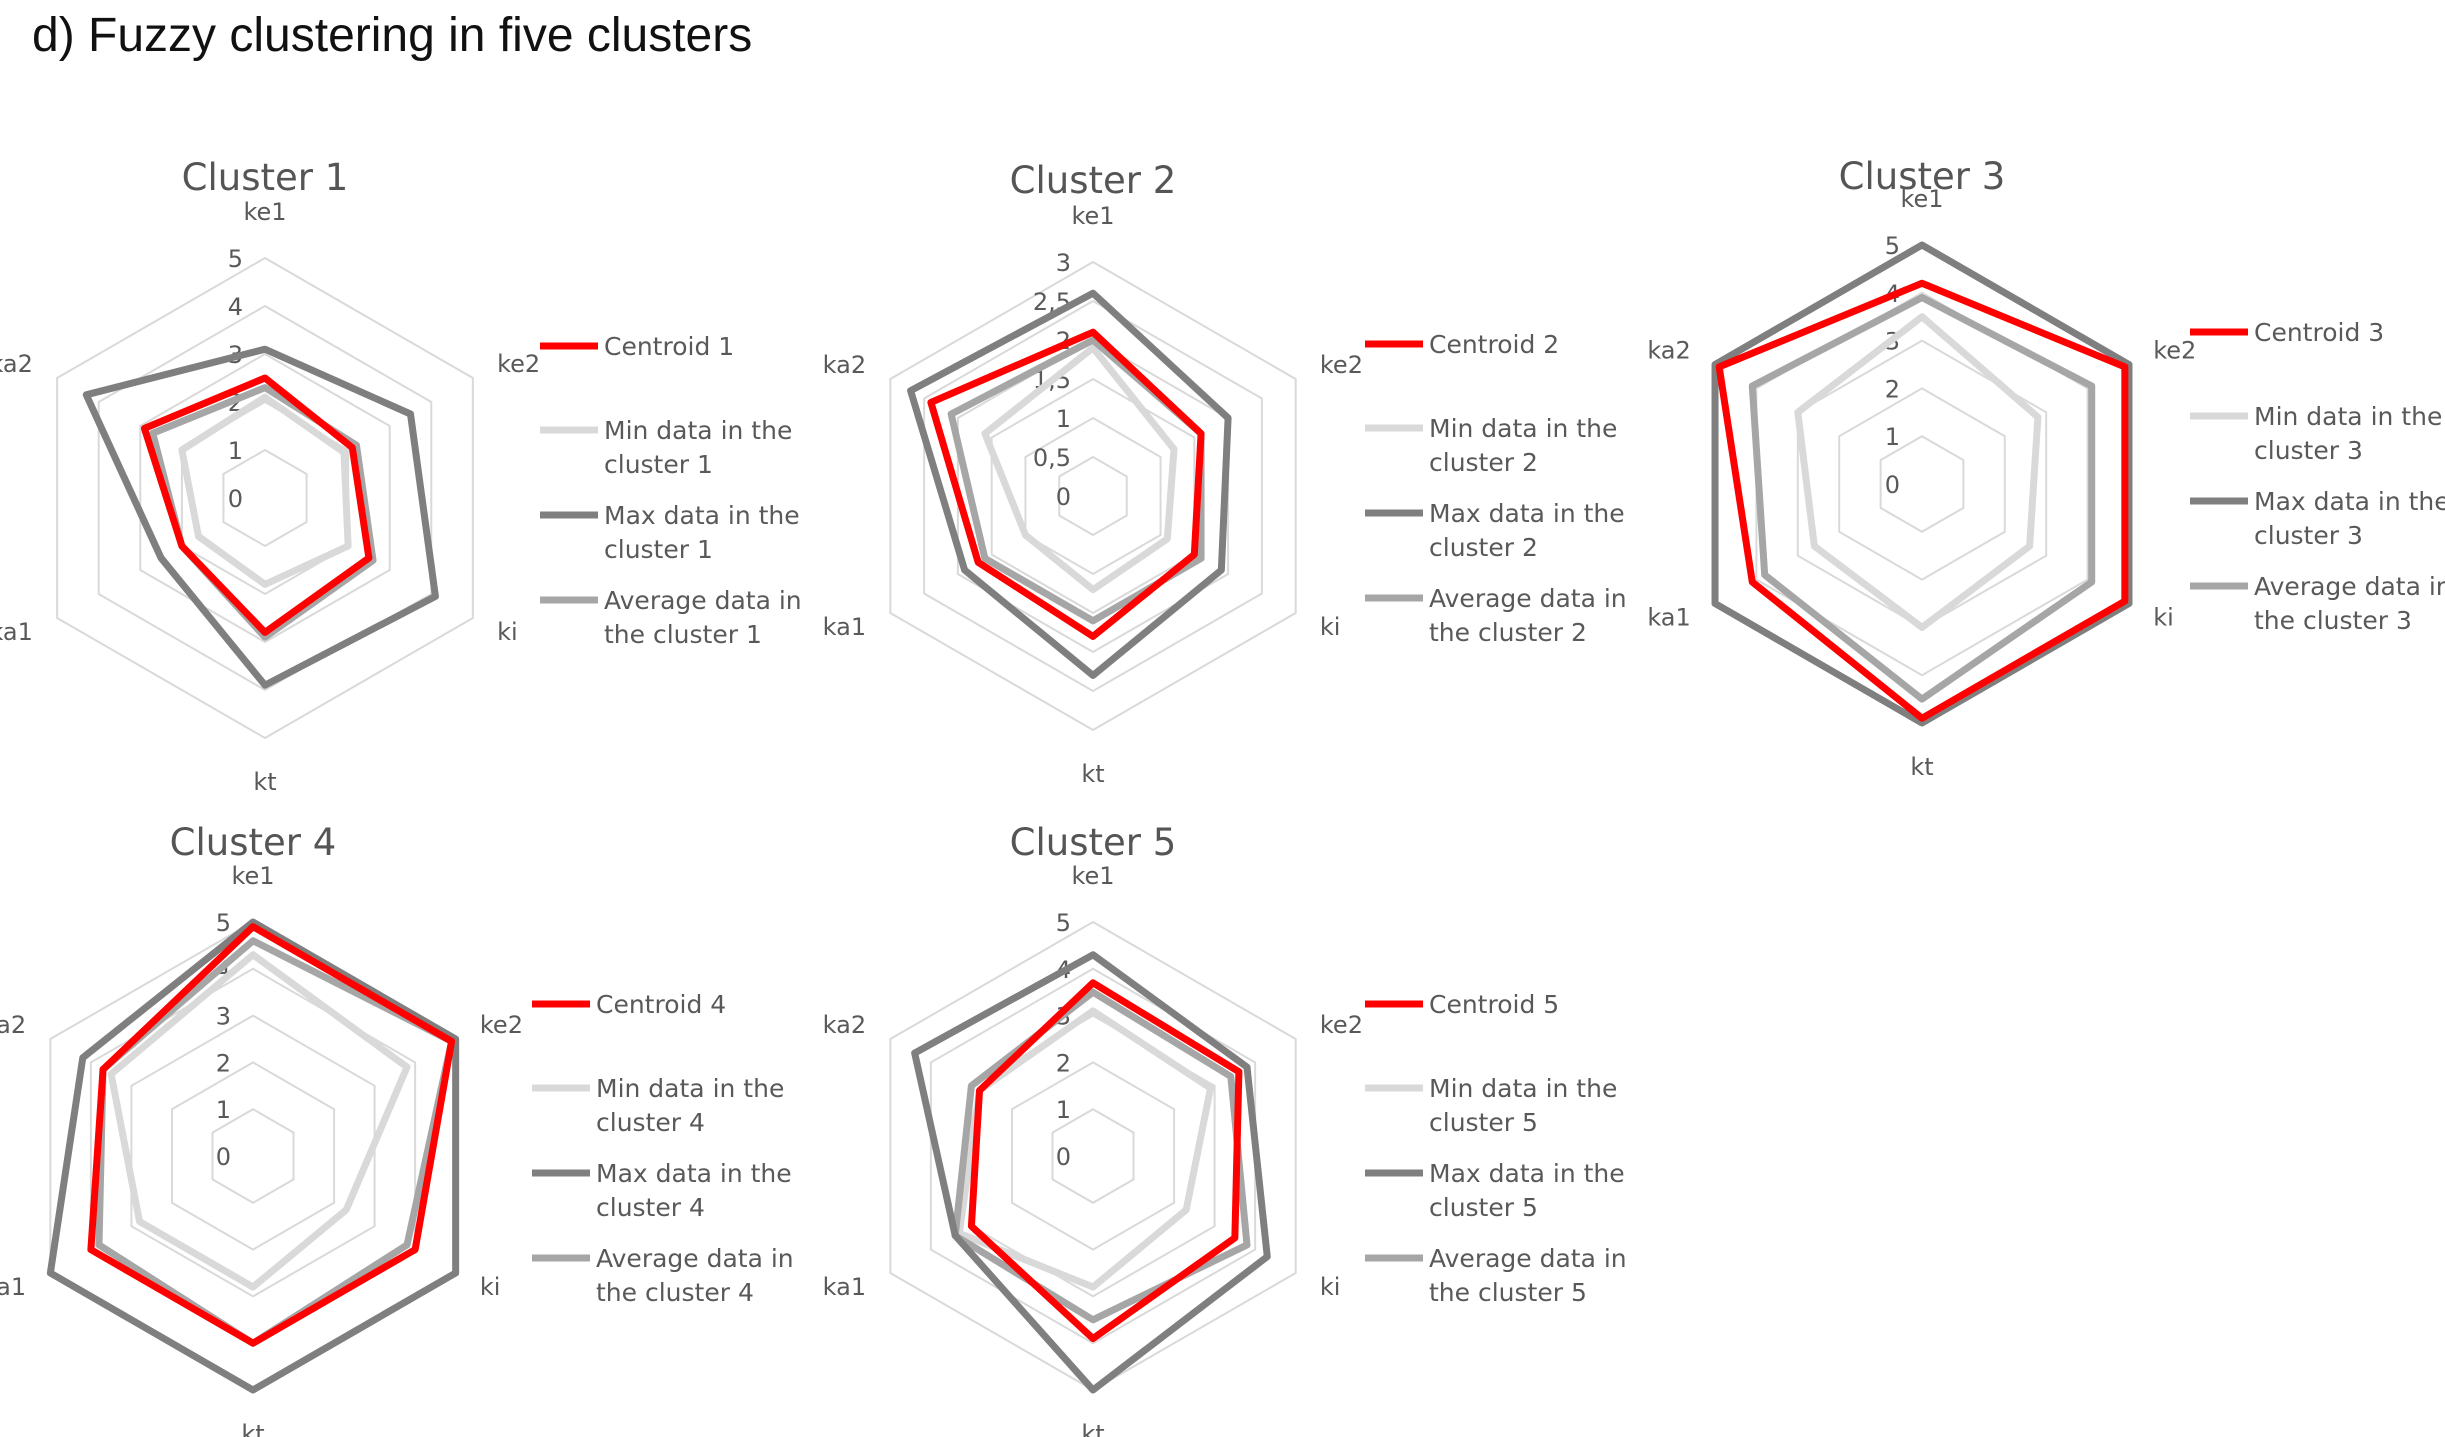 This screenshot has width=2445, height=1437. Describe the element at coordinates (669, 346) in the screenshot. I see `legend-label: Centroid 1` at that location.